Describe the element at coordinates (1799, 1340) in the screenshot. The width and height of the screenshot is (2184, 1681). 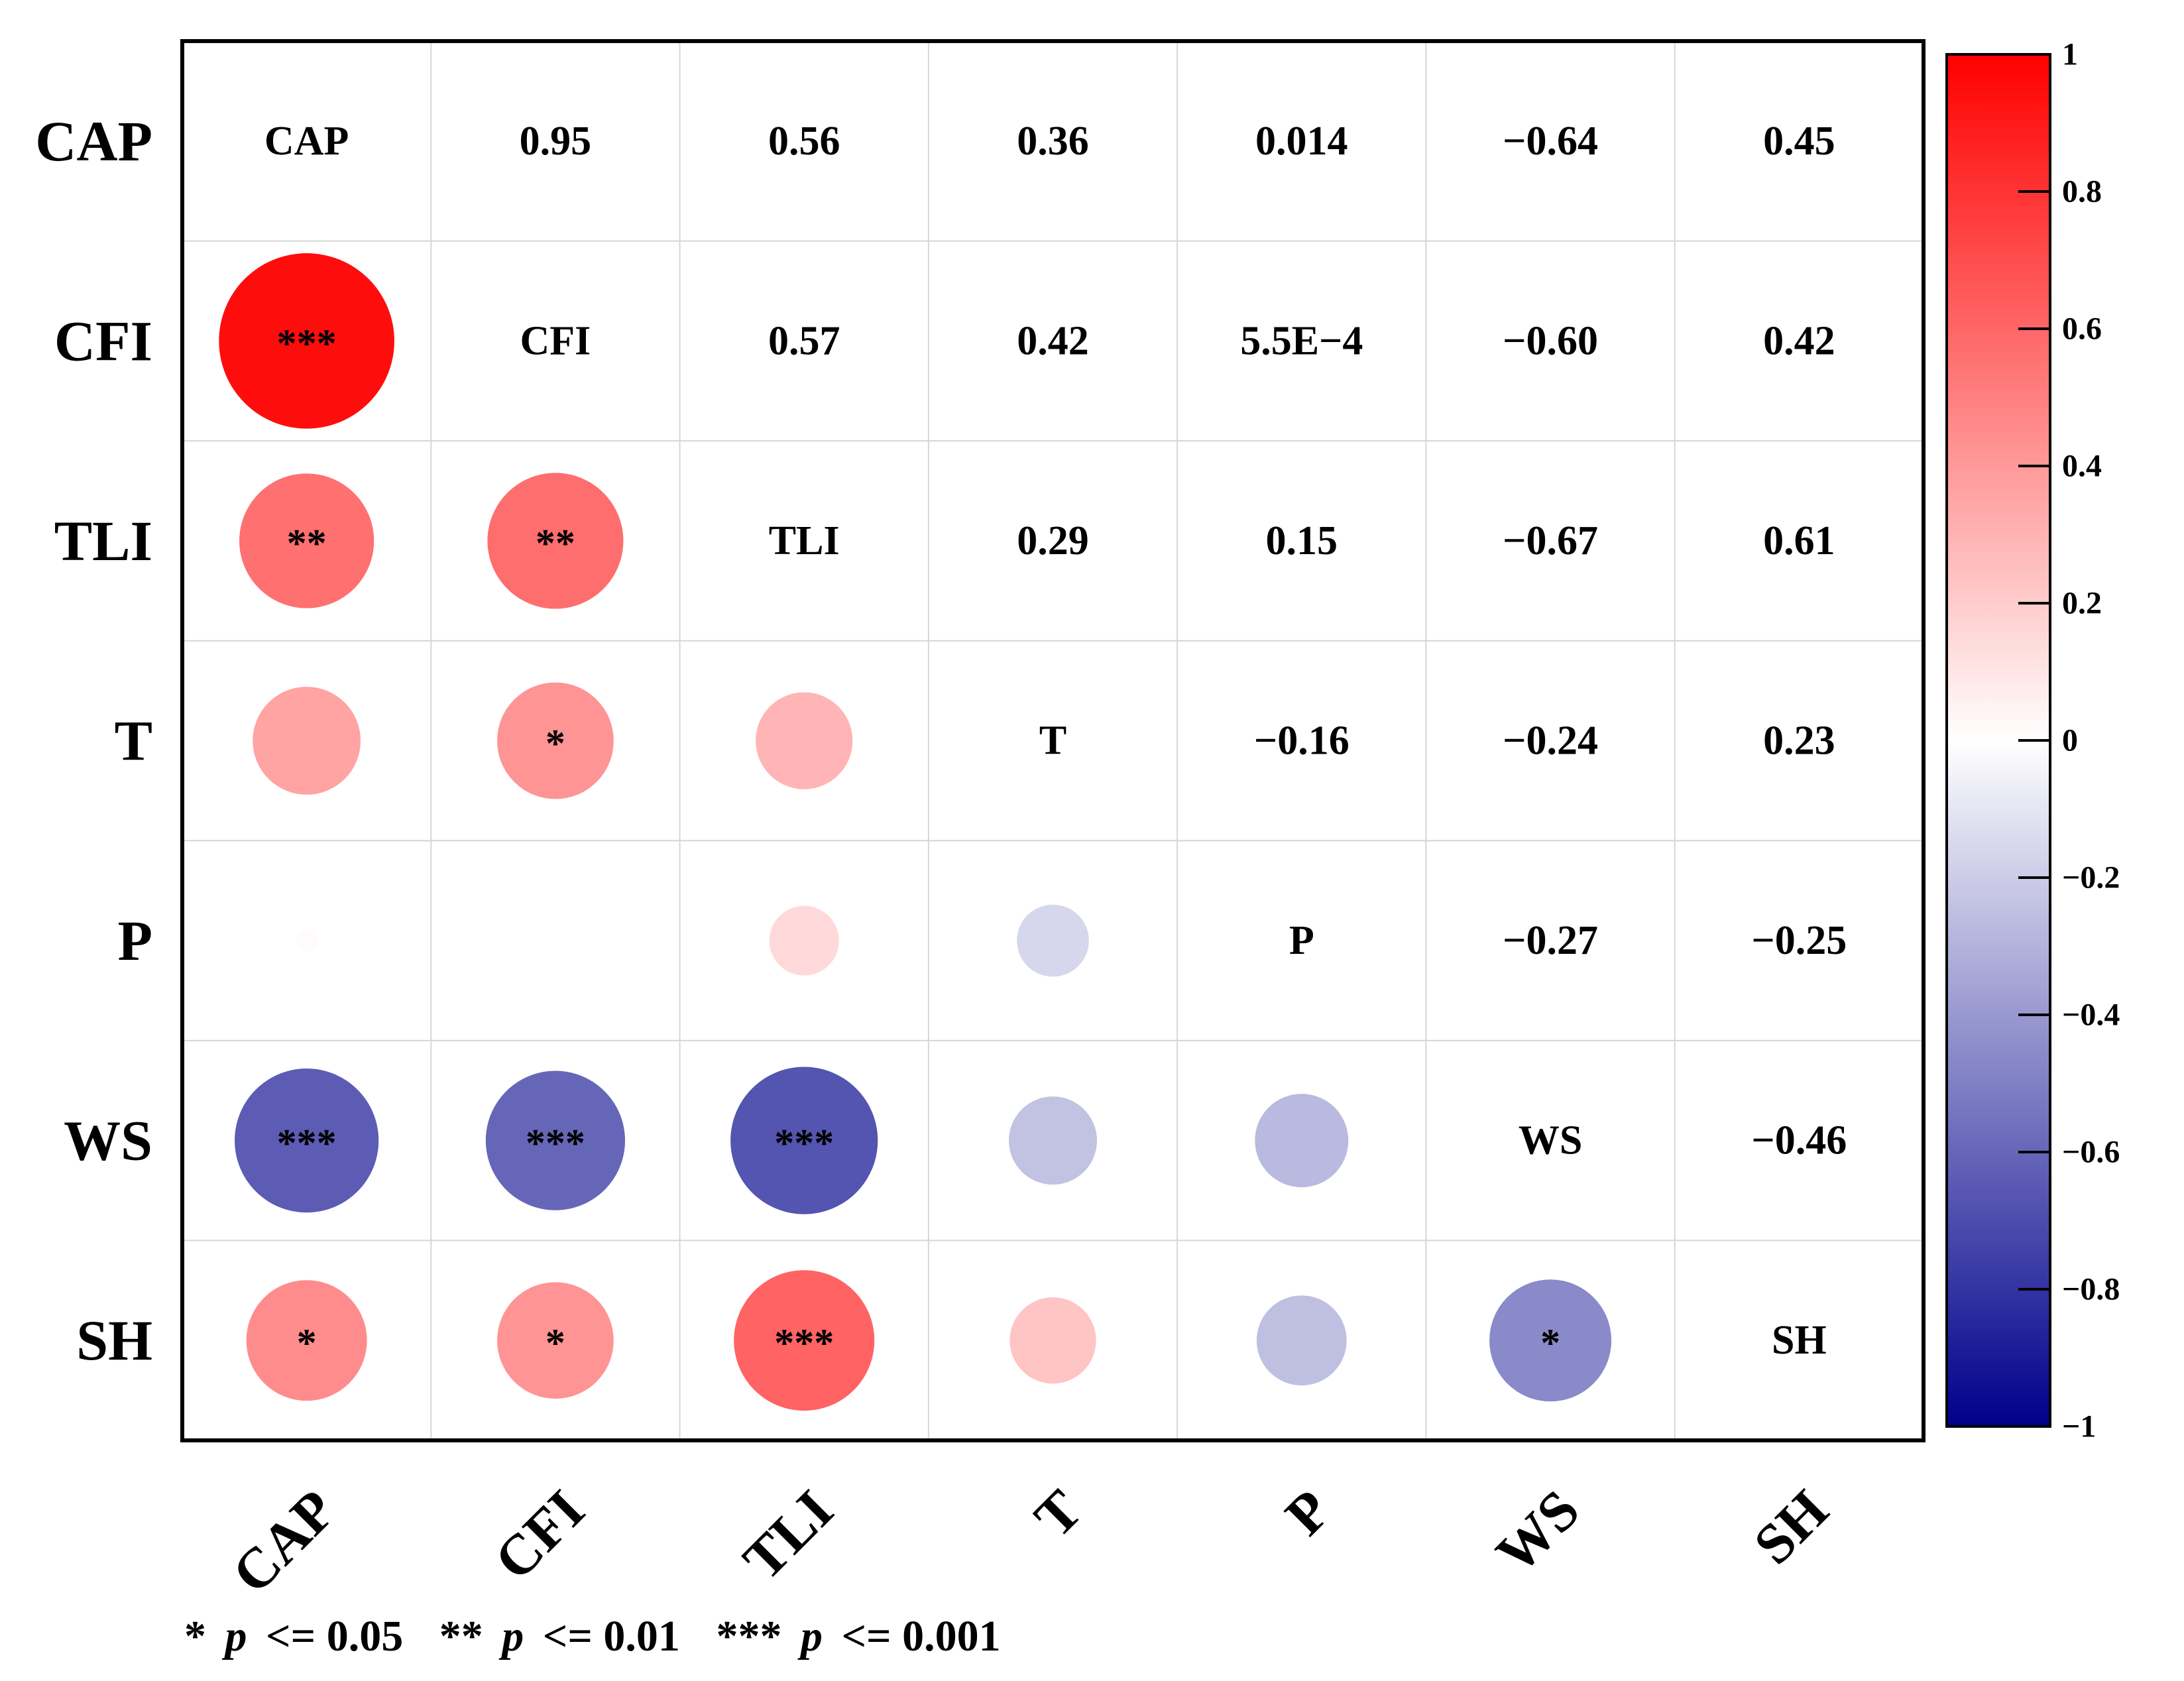
I see `diagonal-label: SH` at that location.